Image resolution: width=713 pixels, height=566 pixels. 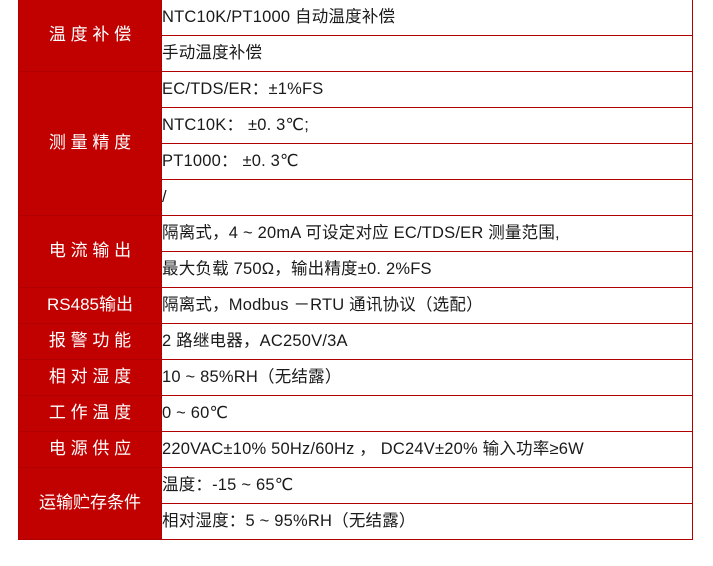 I want to click on table-row: RS485输出 隔离式，Modbus －RTU 通讯协议（选配）, so click(x=355, y=305).